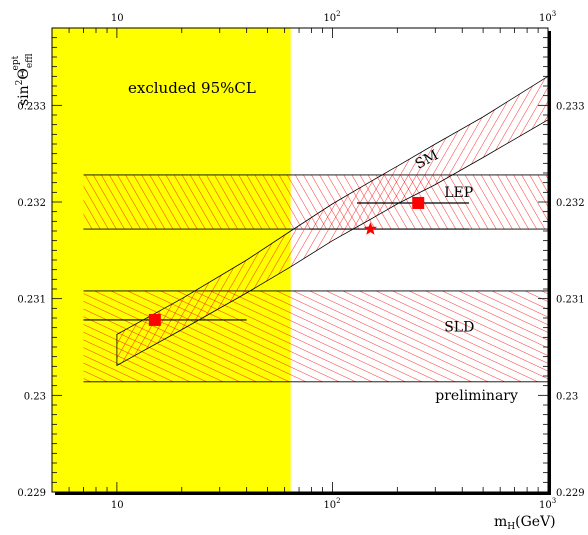 The width and height of the screenshot is (588, 535). I want to click on y-axis-title-theta: Θ, so click(24, 73).